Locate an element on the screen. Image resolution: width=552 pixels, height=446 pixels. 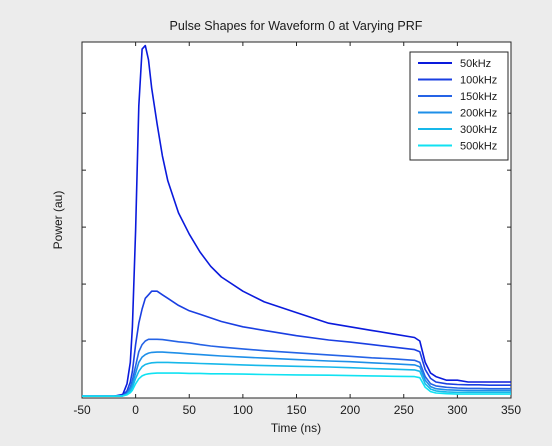
x-tick-label: 250 is located at coordinates (404, 410).